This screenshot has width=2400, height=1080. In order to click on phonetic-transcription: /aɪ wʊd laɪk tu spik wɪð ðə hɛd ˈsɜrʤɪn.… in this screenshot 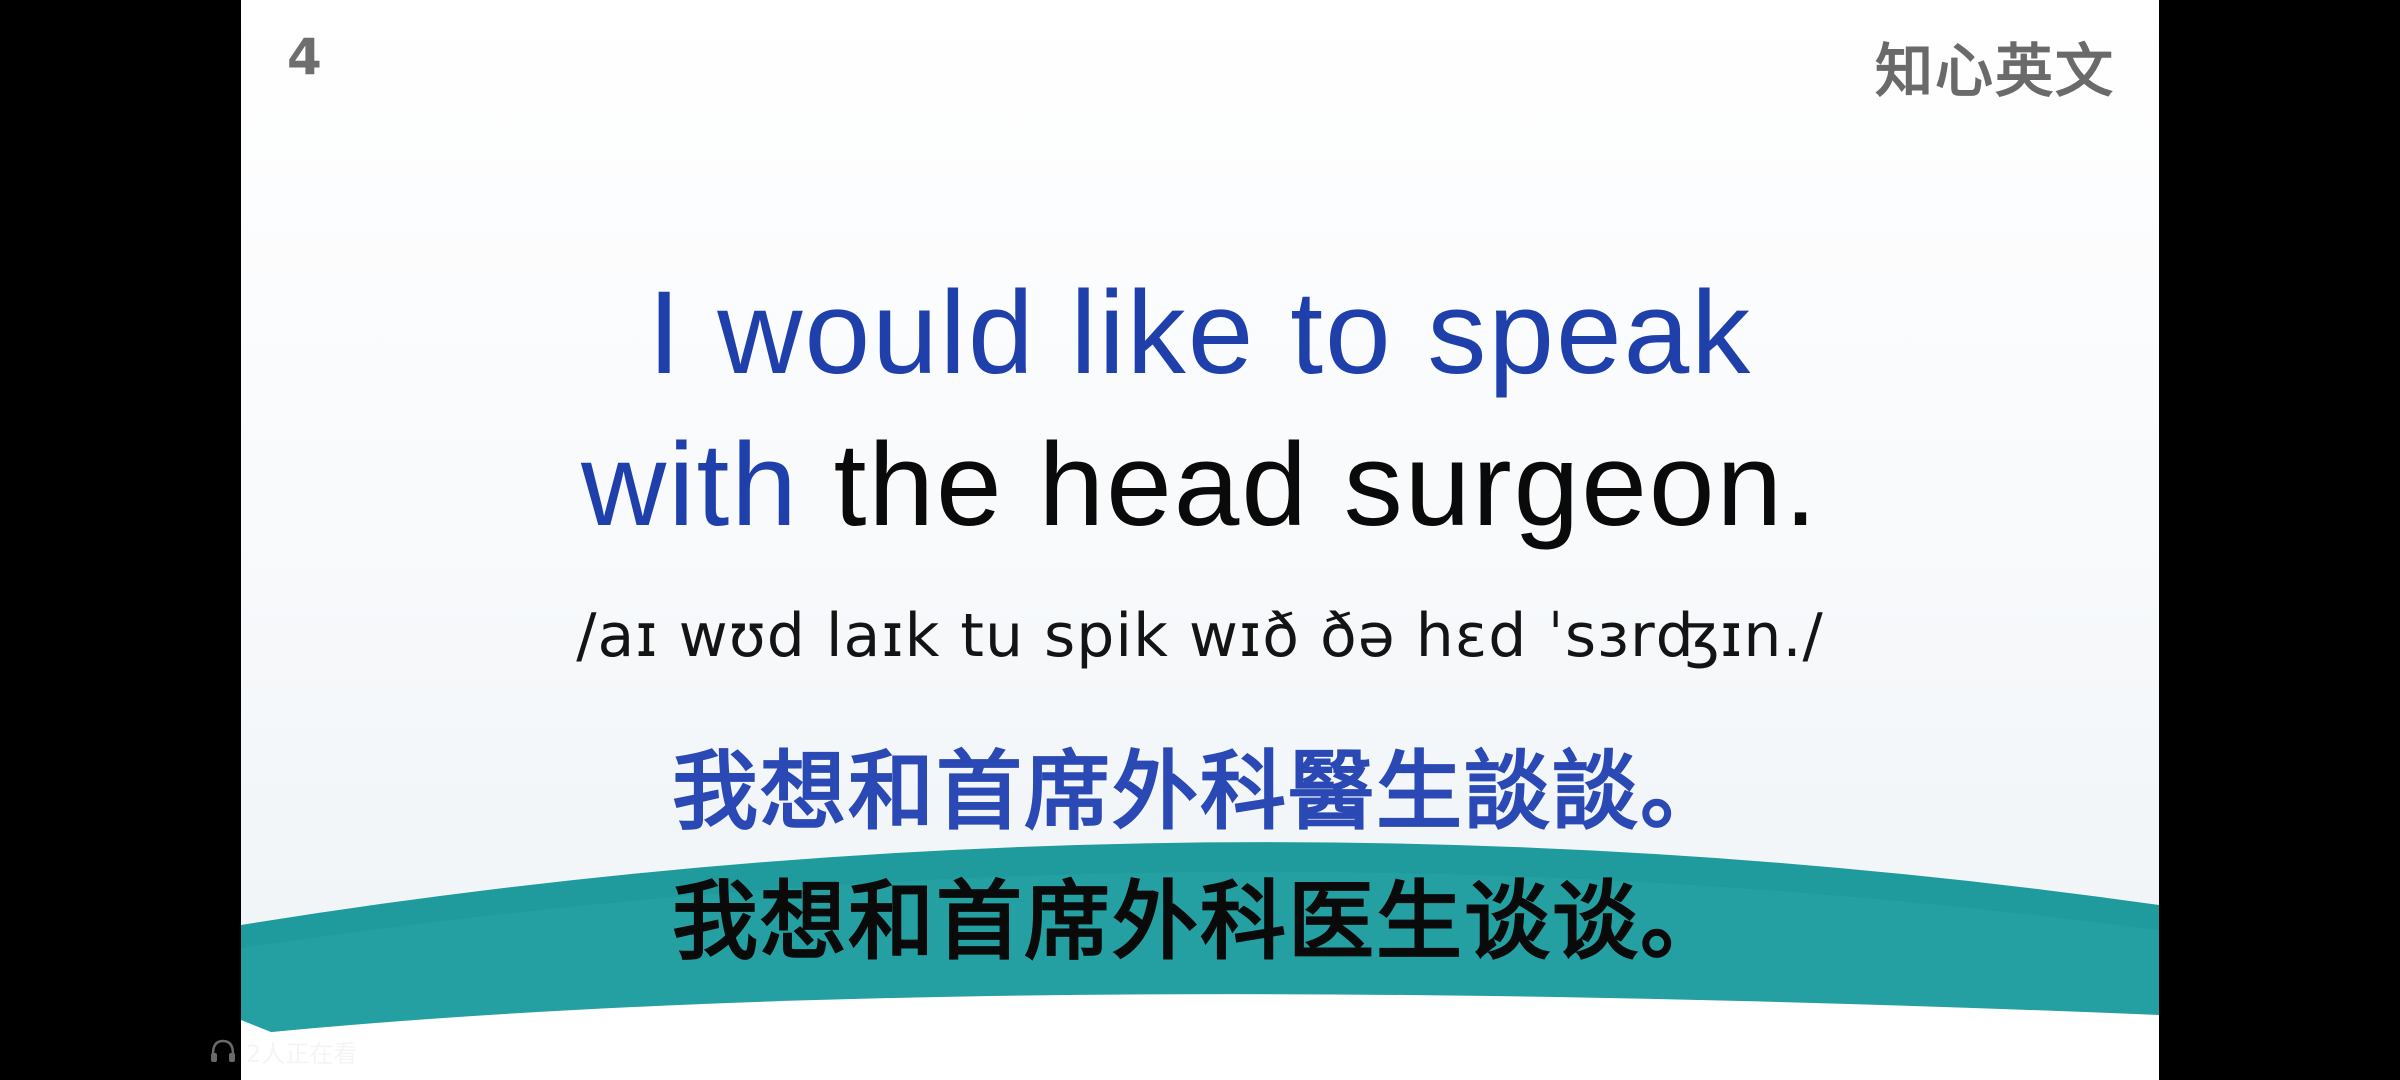, I will do `click(1200, 636)`.